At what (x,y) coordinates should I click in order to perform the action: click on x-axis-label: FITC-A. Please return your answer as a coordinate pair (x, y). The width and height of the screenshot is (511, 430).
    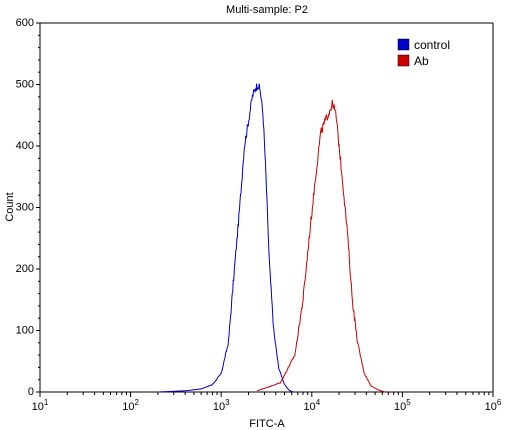
    Looking at the image, I should click on (267, 424).